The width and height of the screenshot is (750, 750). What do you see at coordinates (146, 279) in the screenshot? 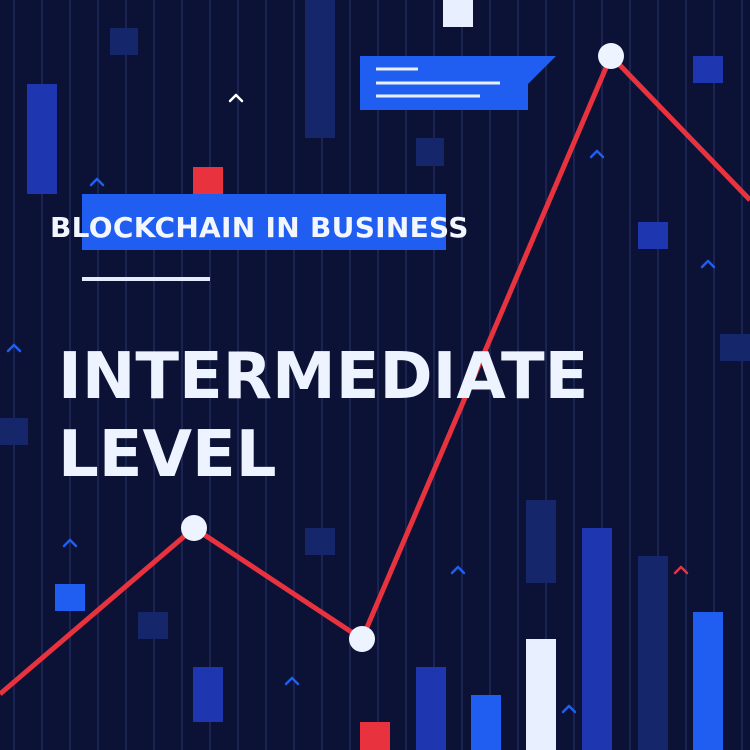
I see `title-divider` at bounding box center [146, 279].